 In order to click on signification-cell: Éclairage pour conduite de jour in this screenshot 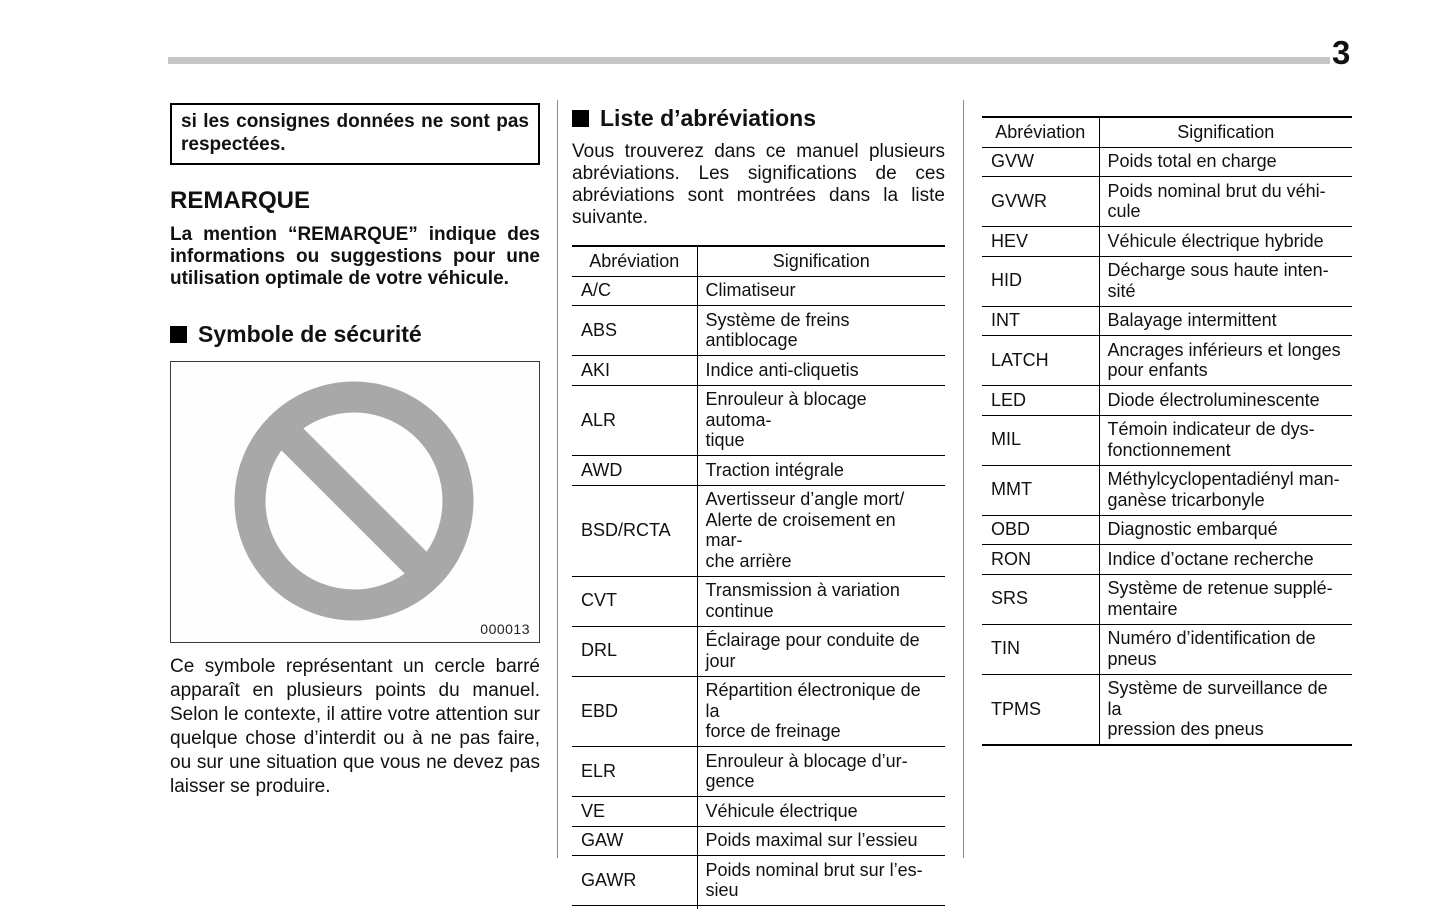, I will do `click(821, 651)`.